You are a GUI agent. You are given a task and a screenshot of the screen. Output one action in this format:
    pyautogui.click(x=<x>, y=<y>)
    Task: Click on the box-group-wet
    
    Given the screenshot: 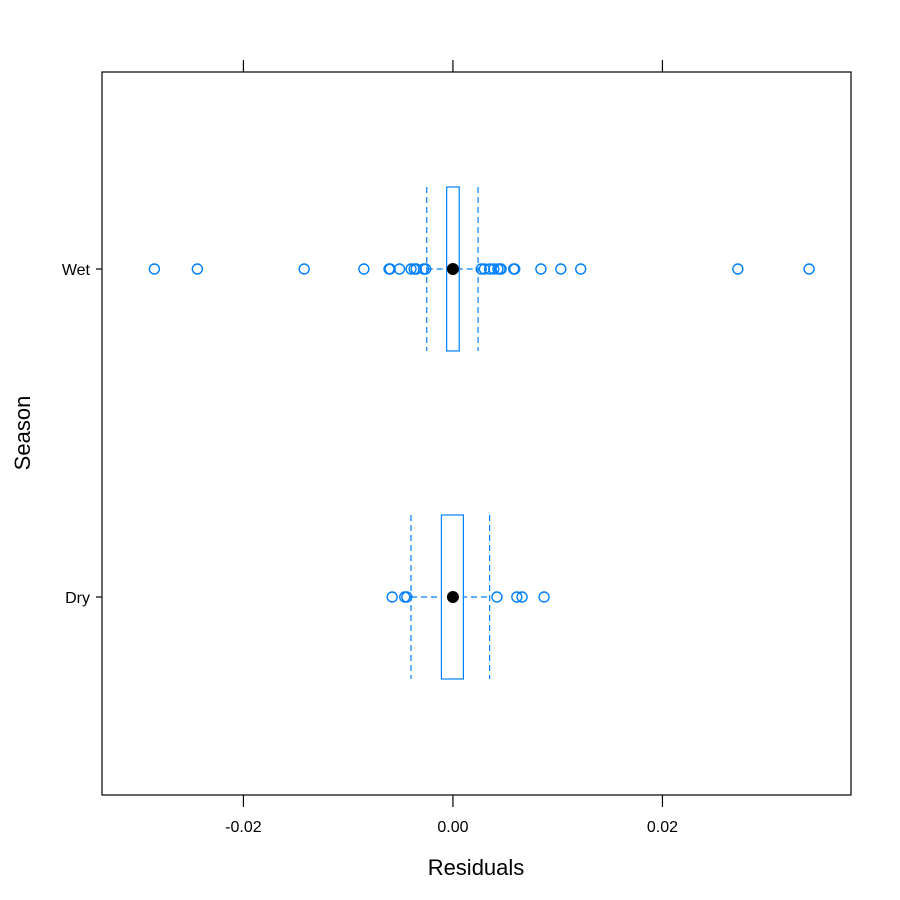 What is the action you would take?
    pyautogui.click(x=481, y=269)
    